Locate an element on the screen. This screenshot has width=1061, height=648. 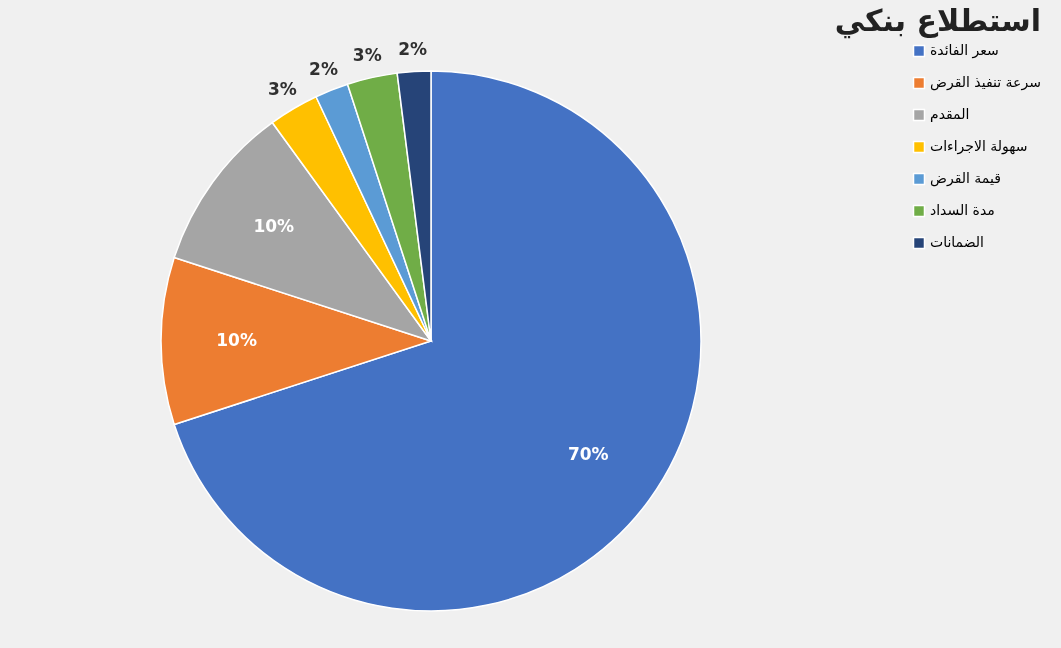
legend-label: مدة السداد is located at coordinates (962, 210).